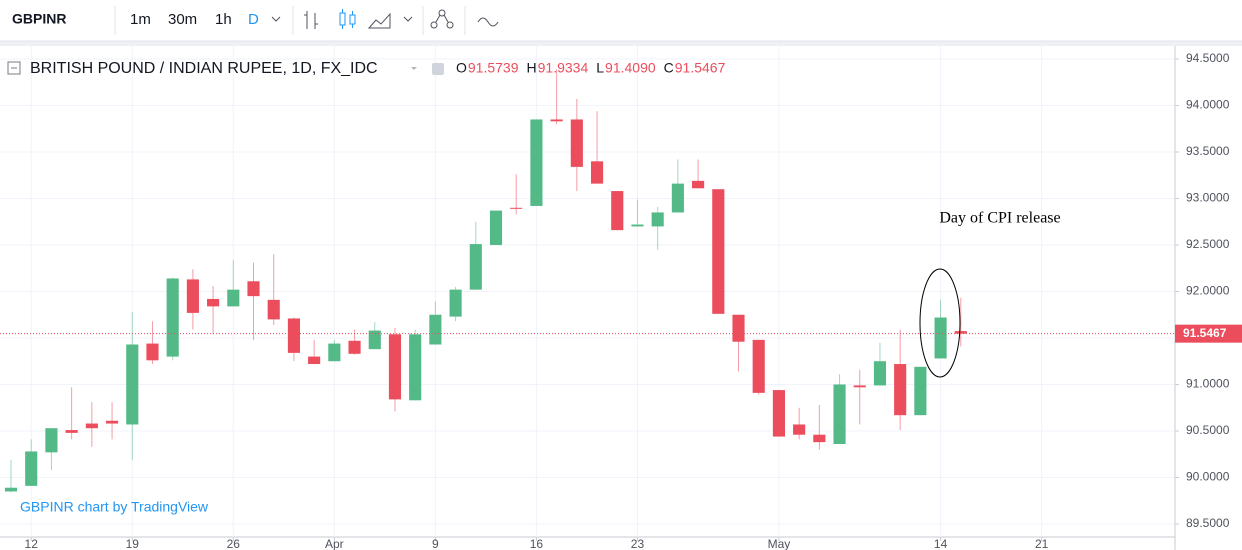 This screenshot has height=550, width=1242. What do you see at coordinates (1208, 58) in the screenshot?
I see `y-tick-label: 94.5000` at bounding box center [1208, 58].